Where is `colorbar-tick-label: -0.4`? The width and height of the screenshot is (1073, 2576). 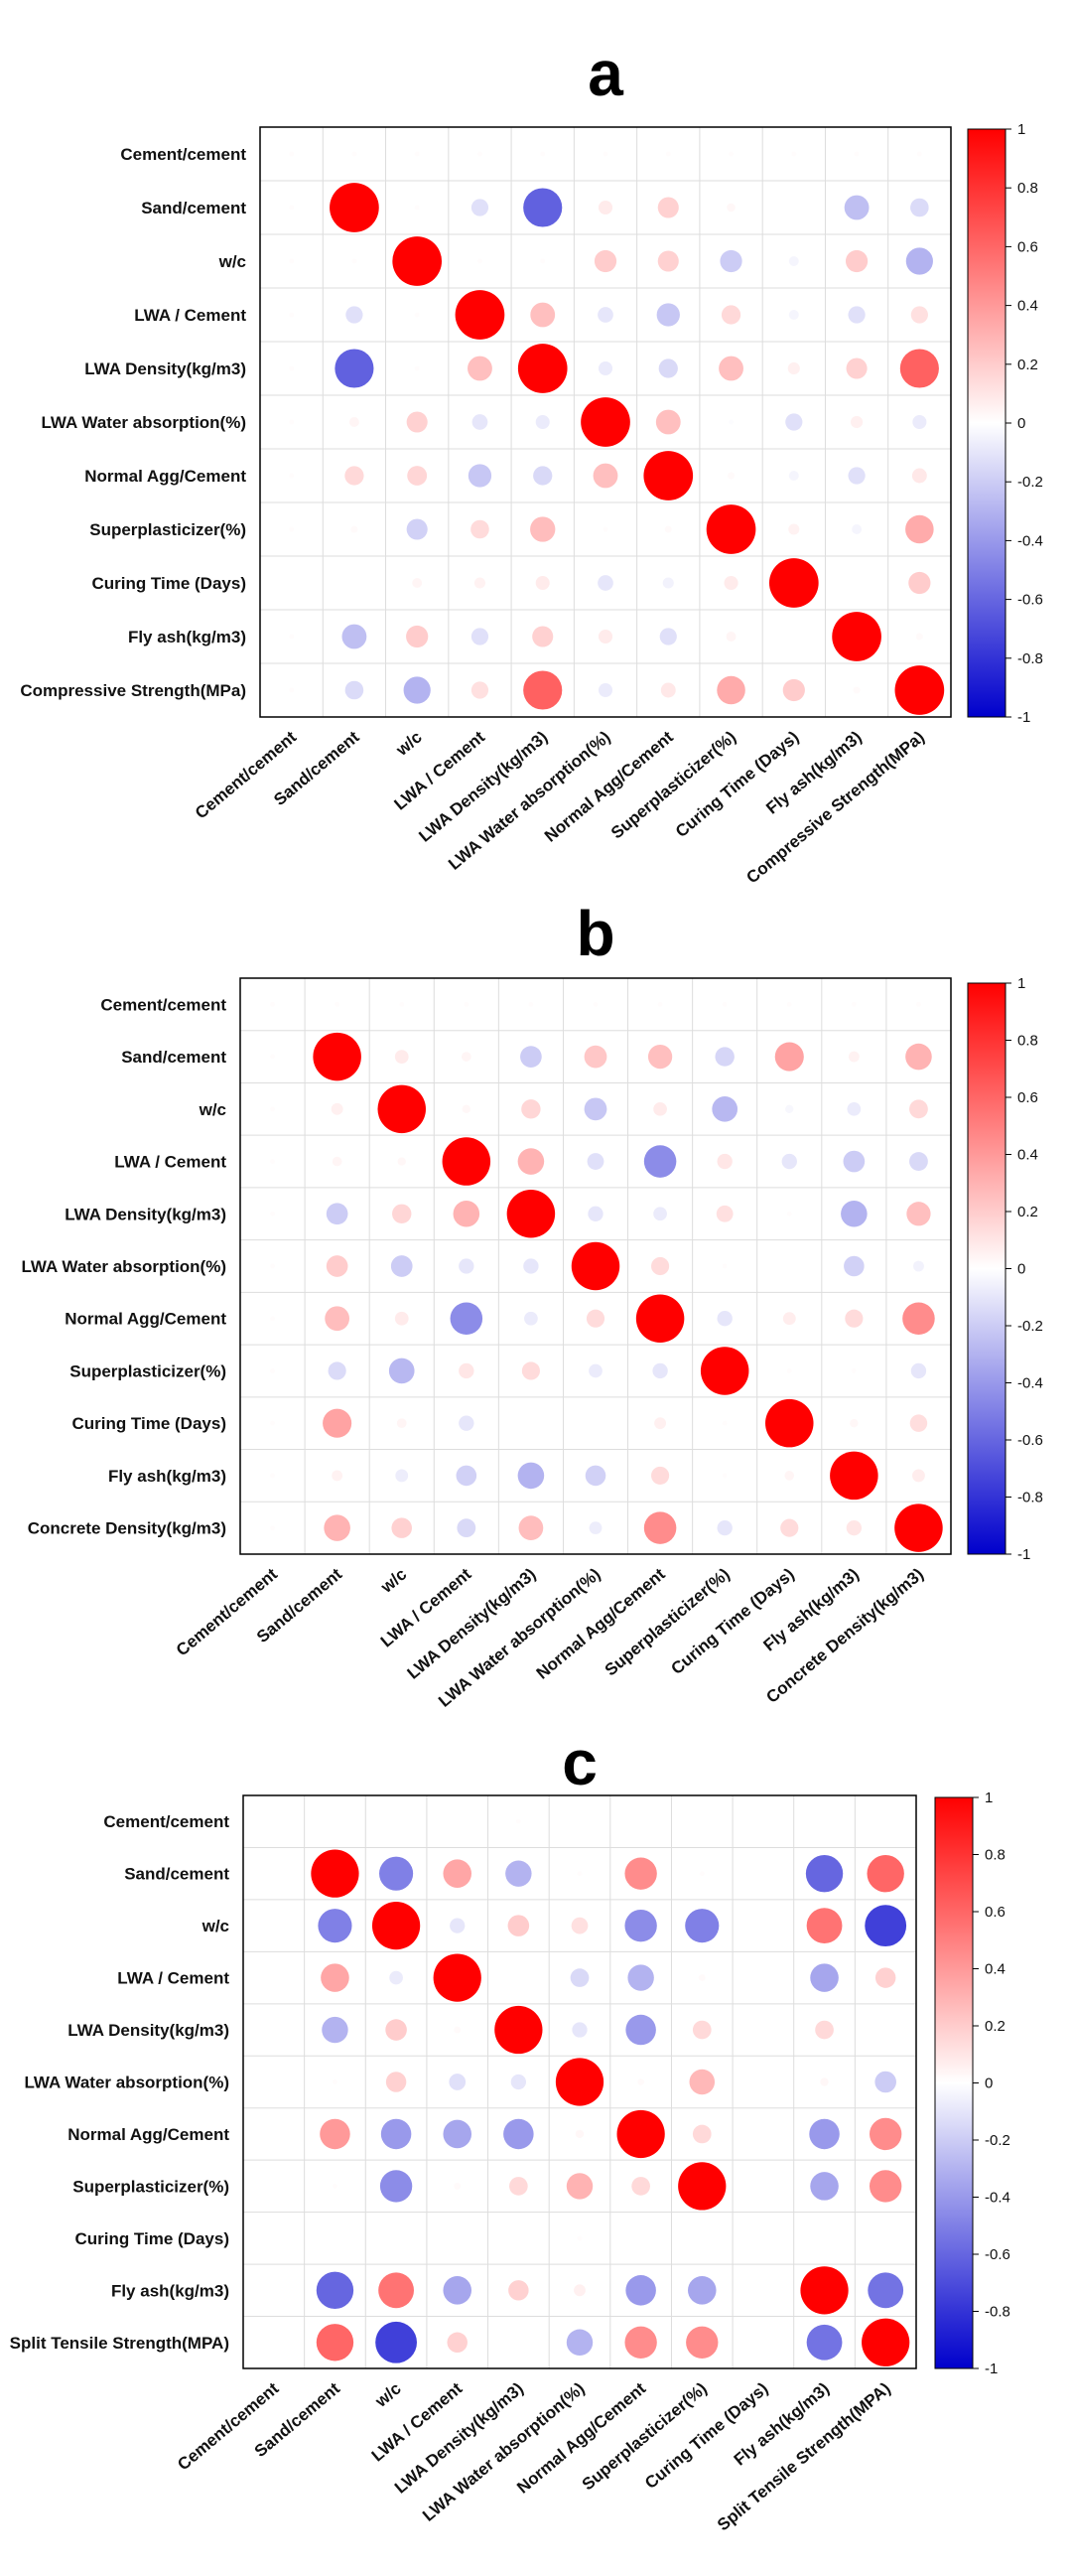
colorbar-tick-label: -0.4 is located at coordinates (1030, 1383).